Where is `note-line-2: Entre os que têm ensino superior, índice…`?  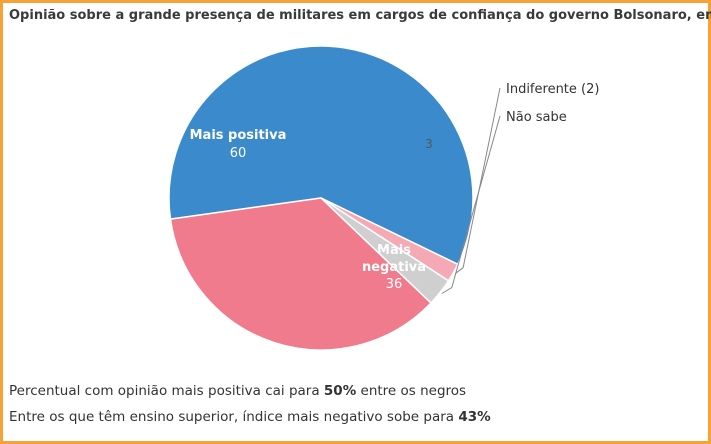
note-line-2: Entre os que têm ensino superior, índice… is located at coordinates (250, 417).